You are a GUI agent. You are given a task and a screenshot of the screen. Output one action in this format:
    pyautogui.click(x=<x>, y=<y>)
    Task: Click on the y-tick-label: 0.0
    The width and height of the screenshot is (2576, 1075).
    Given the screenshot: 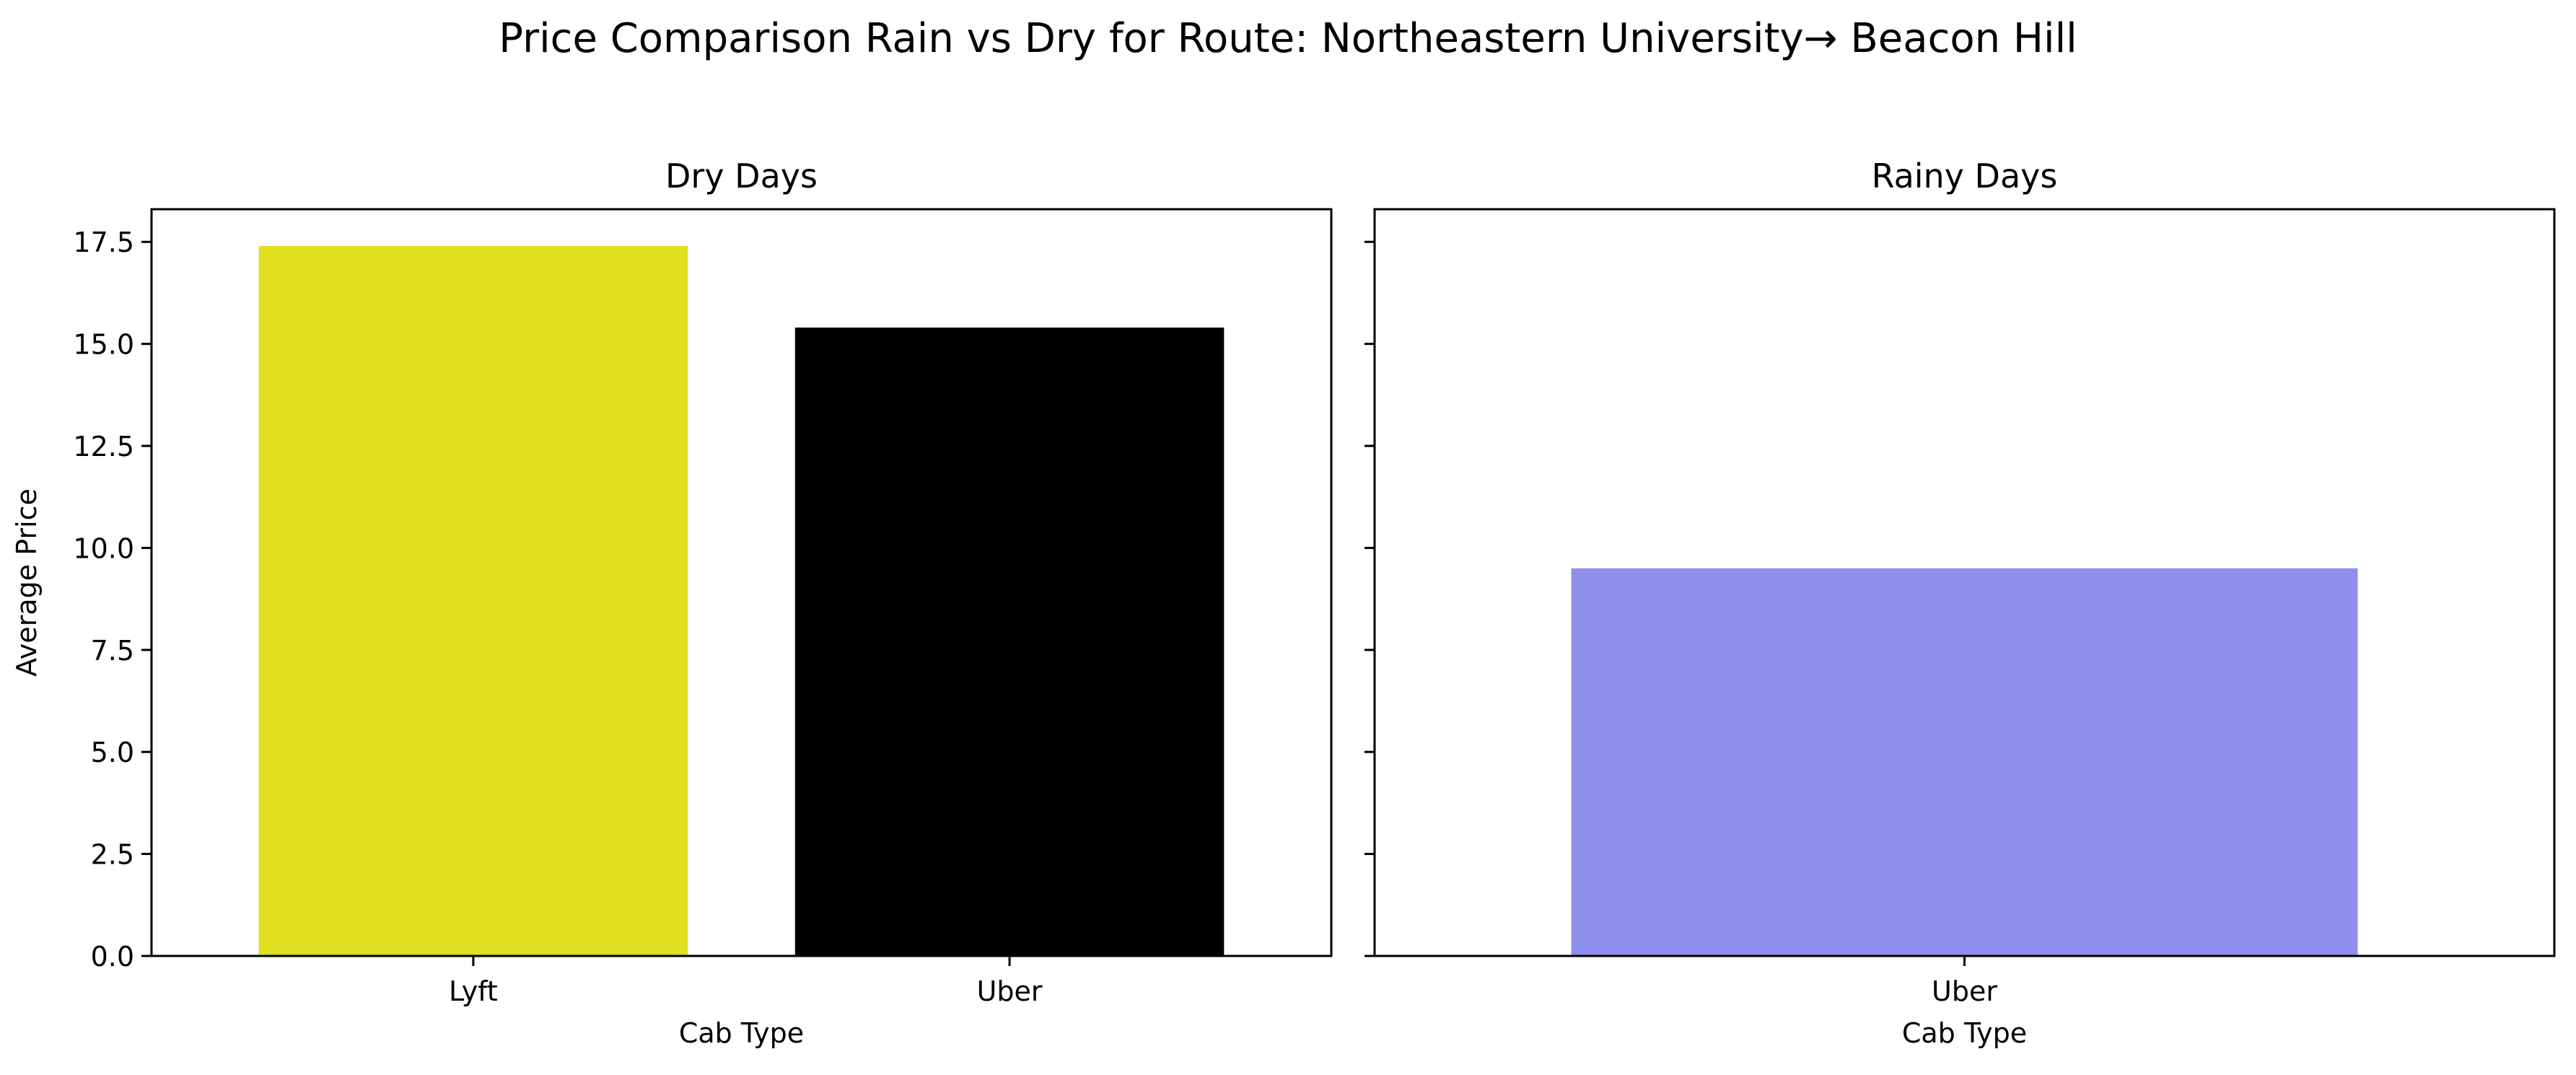 What is the action you would take?
    pyautogui.click(x=112, y=957)
    